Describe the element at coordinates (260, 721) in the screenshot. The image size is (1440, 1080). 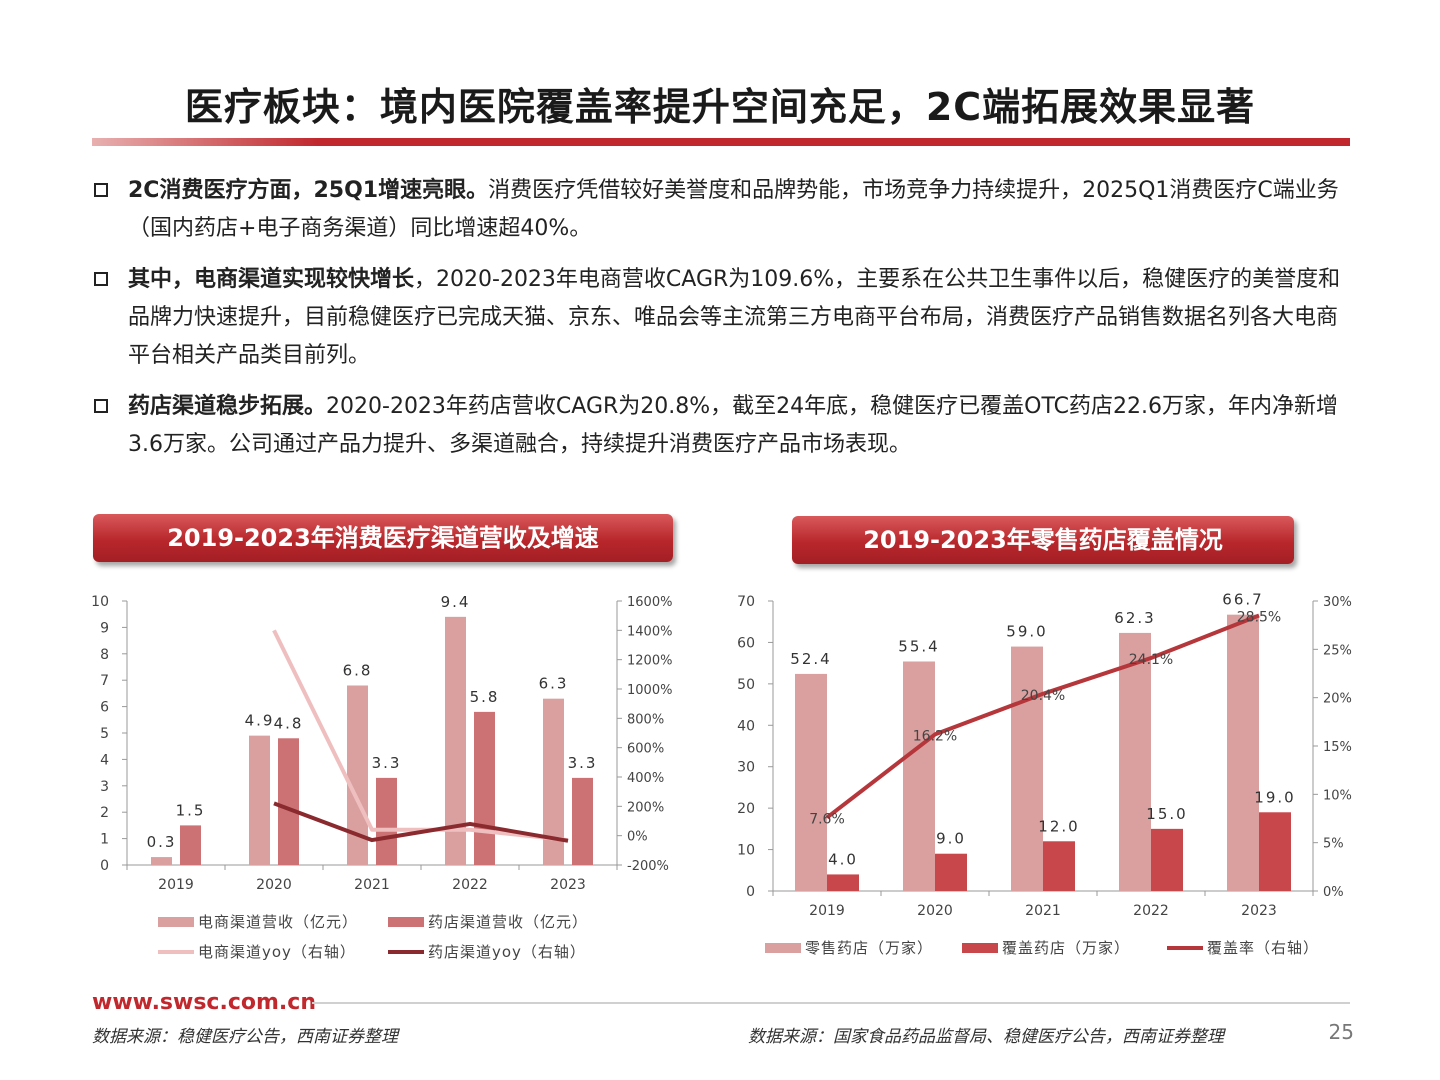
I see `bar-value-label: 4.9` at that location.